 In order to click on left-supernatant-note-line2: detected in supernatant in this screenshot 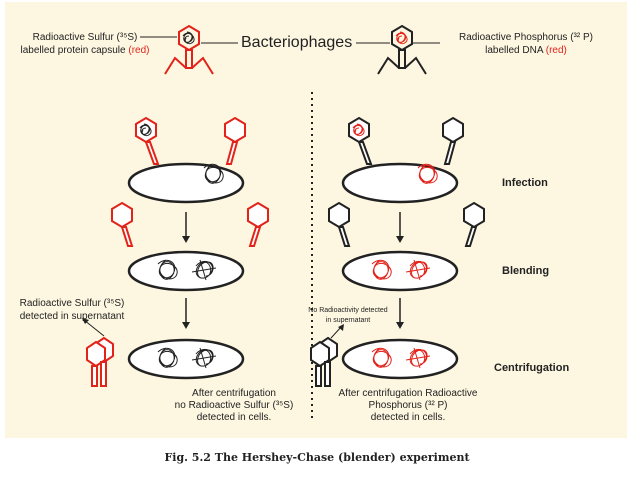, I will do `click(72, 316)`.